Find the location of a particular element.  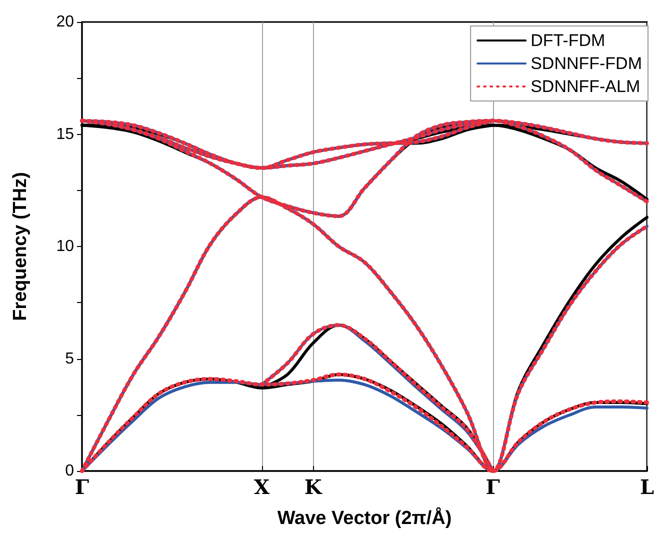

x-tick-label: X is located at coordinates (262, 487).